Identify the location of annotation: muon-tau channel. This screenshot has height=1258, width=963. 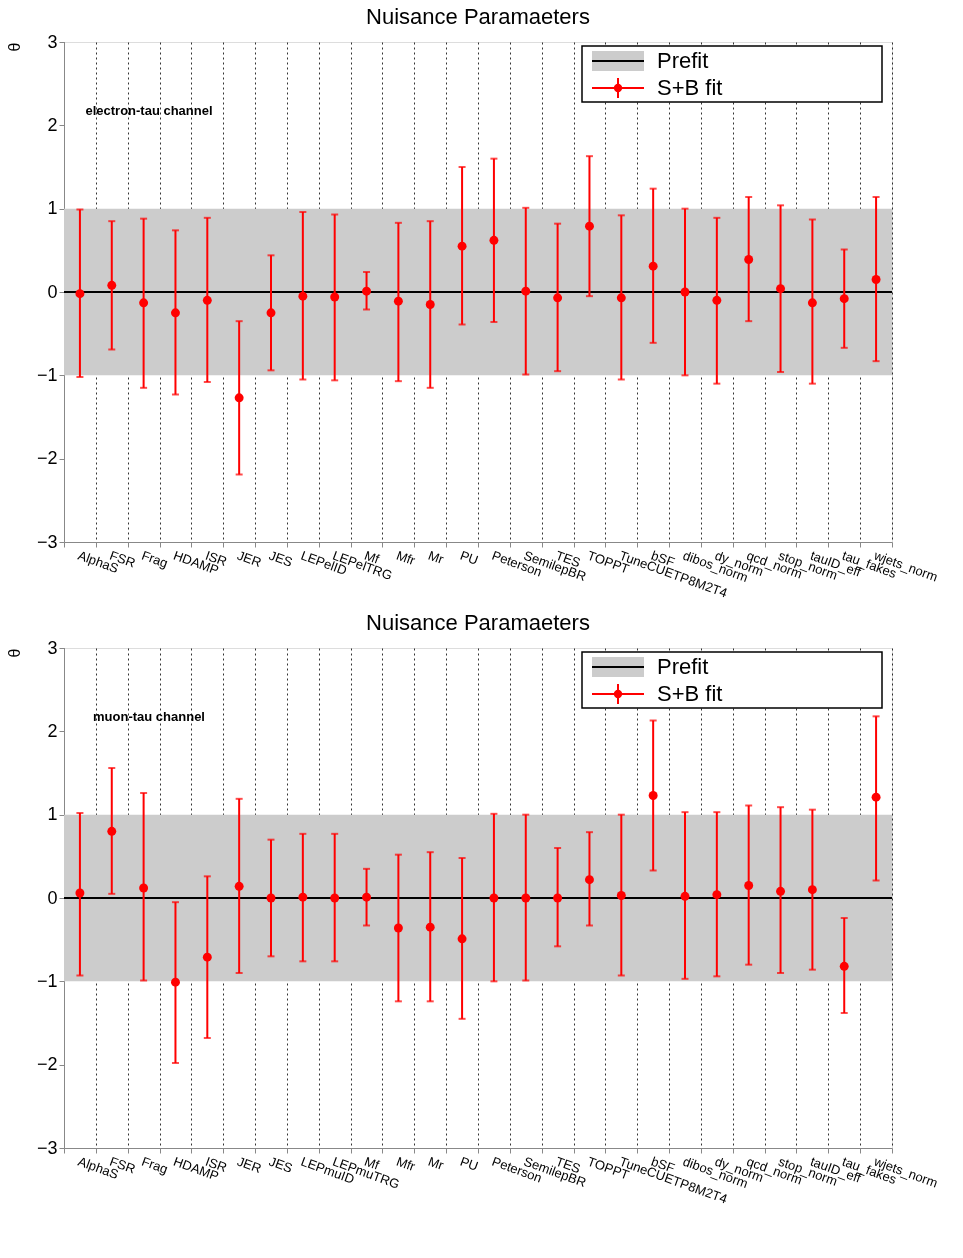
(149, 716).